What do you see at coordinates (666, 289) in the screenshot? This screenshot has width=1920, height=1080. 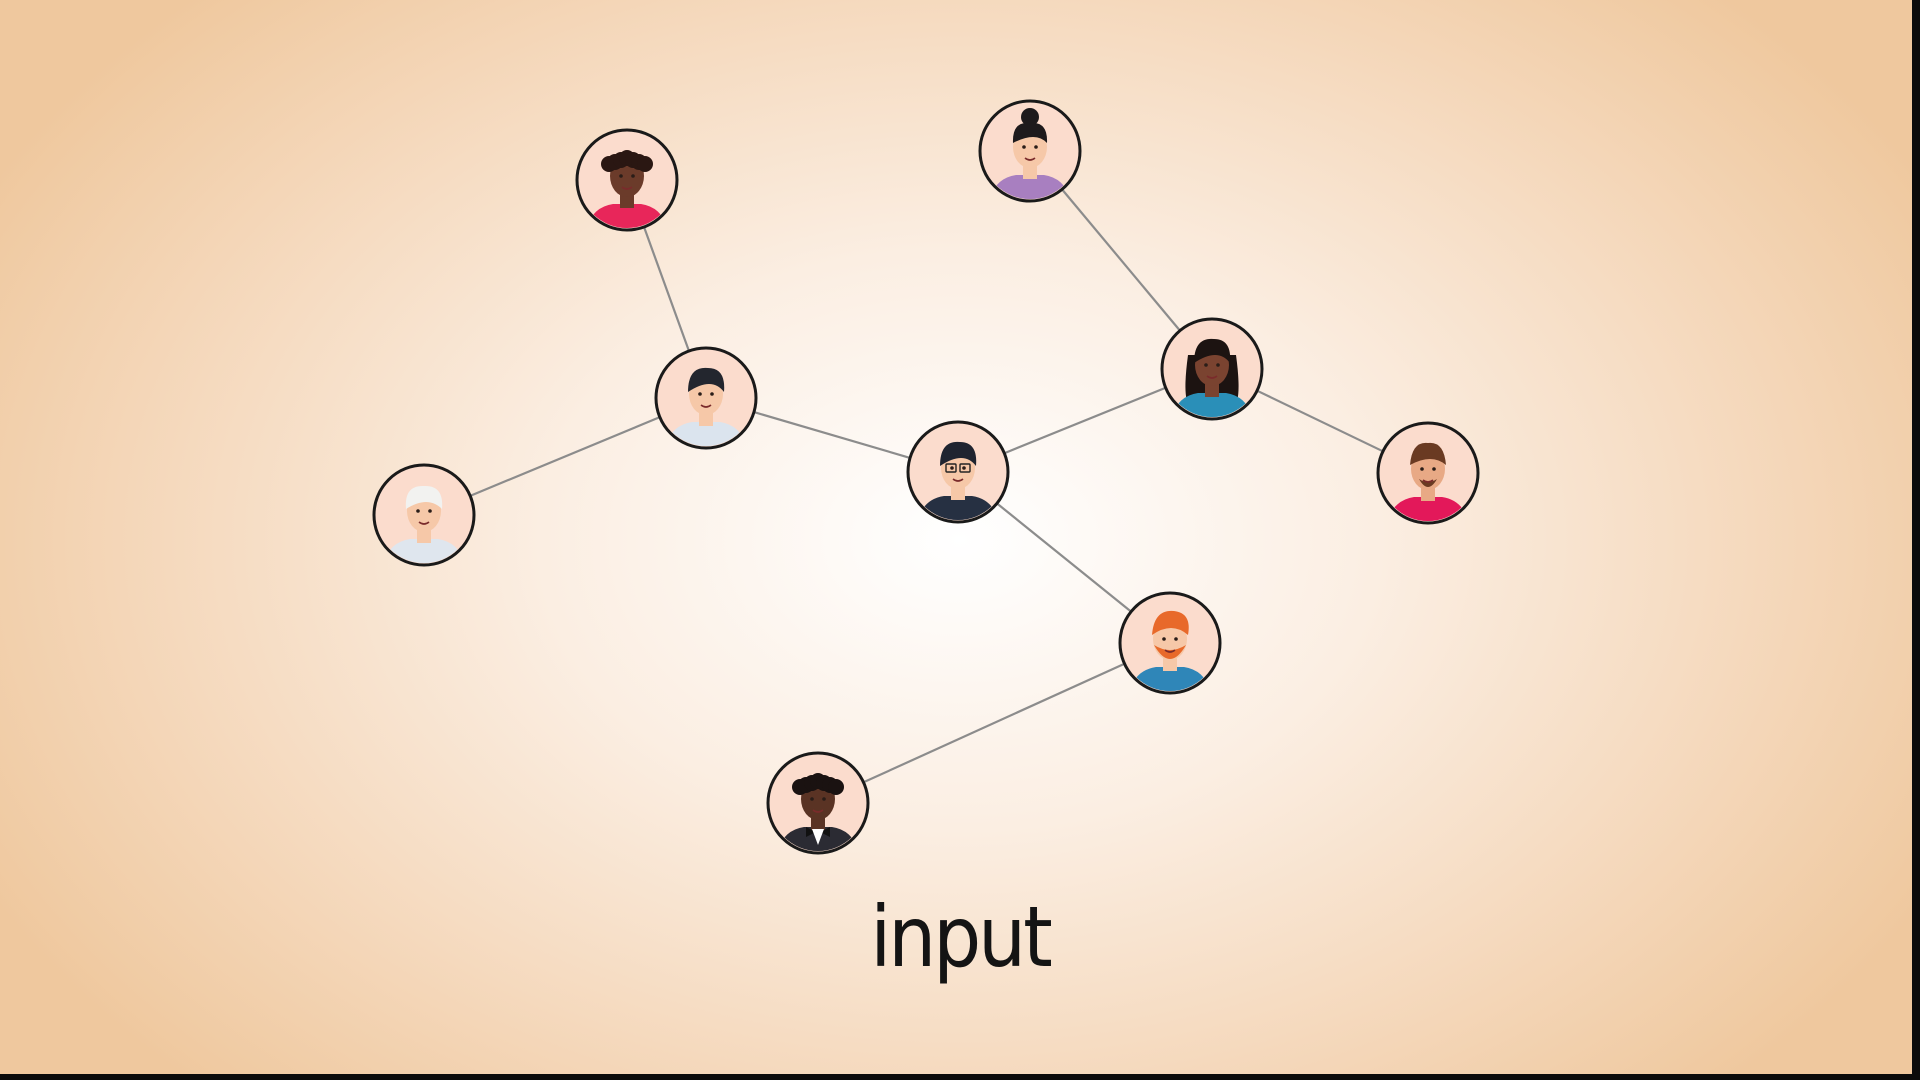 I see `edge-n1-n3` at bounding box center [666, 289].